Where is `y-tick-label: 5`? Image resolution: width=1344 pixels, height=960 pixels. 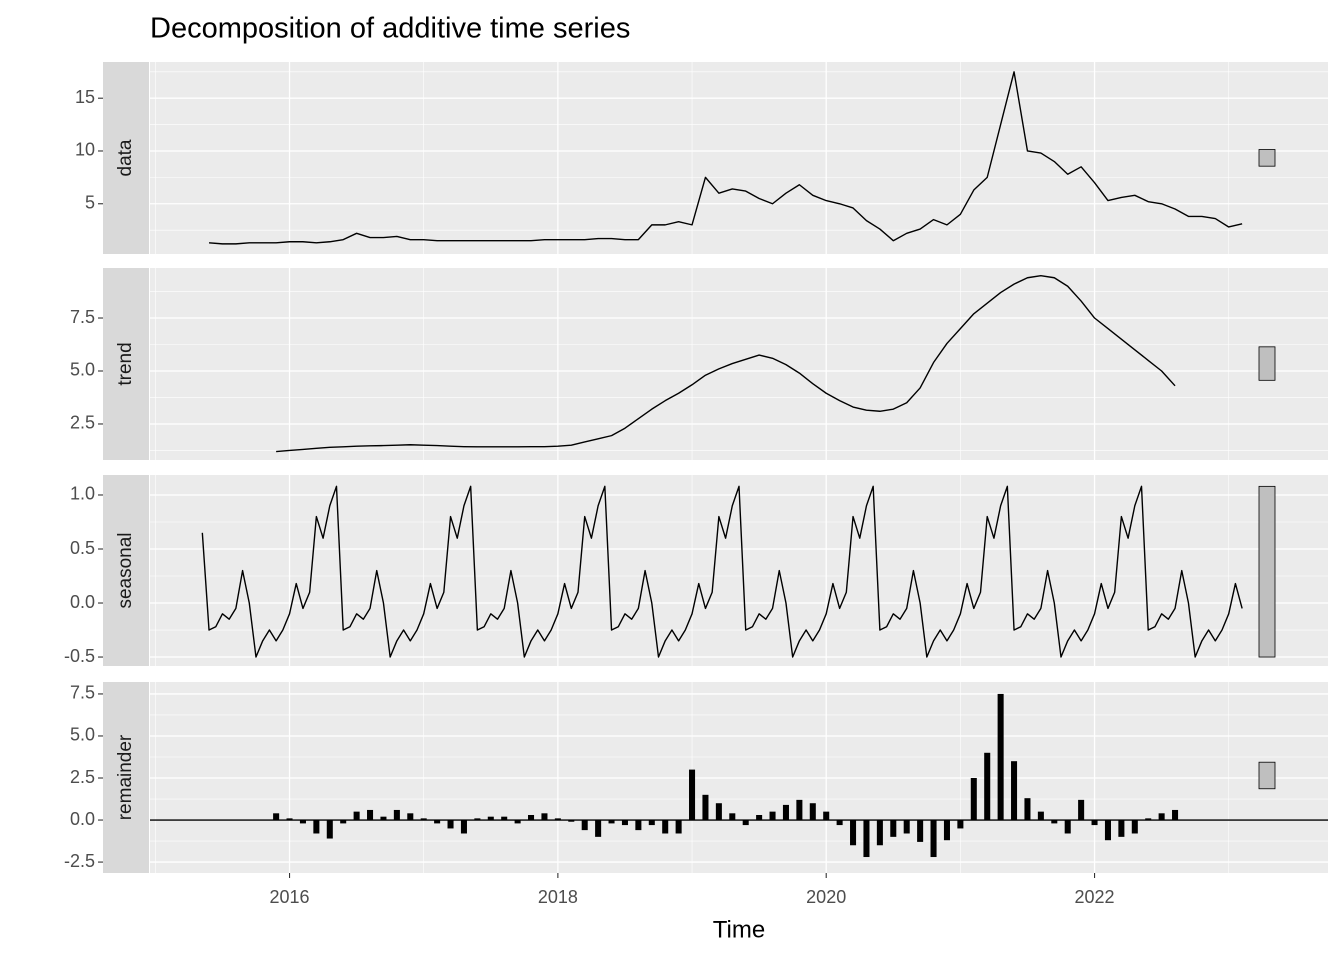
y-tick-label: 5 is located at coordinates (90, 203).